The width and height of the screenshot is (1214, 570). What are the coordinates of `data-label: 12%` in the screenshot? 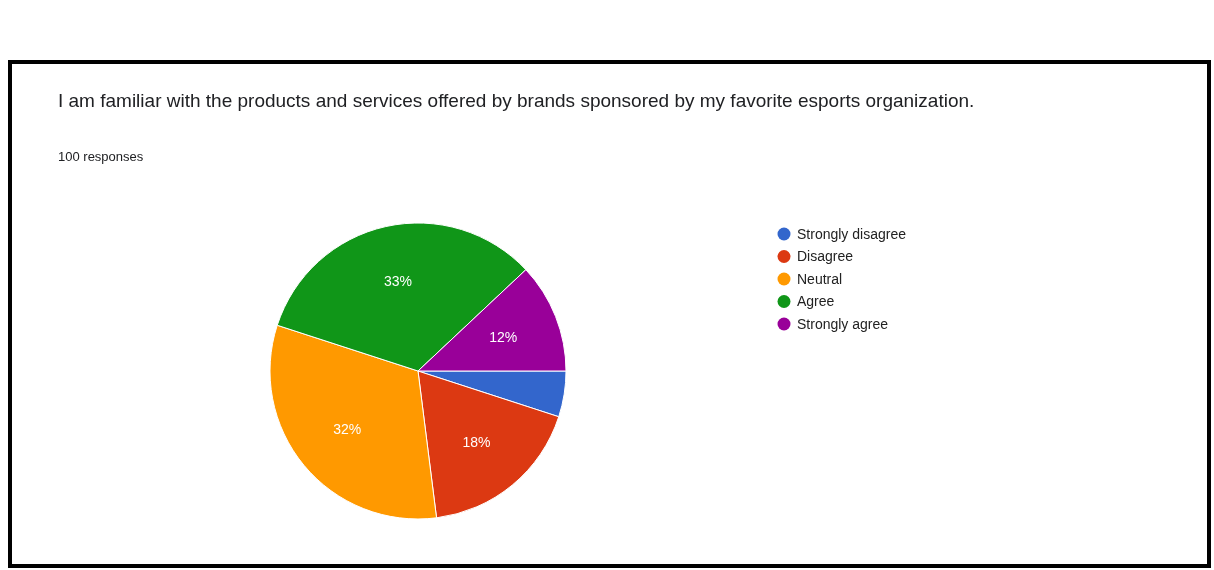 It's located at (503, 337).